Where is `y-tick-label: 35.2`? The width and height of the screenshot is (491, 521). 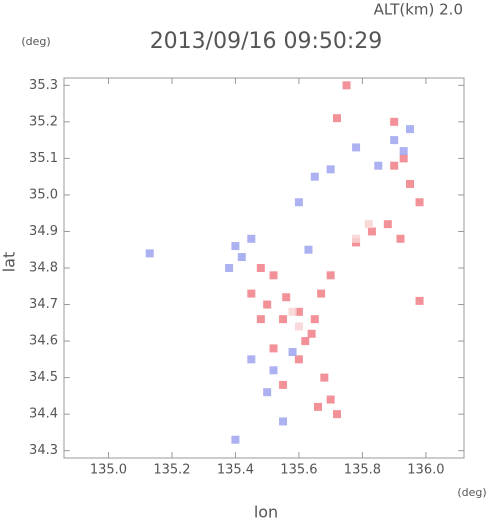
y-tick-label: 35.2 is located at coordinates (43, 121).